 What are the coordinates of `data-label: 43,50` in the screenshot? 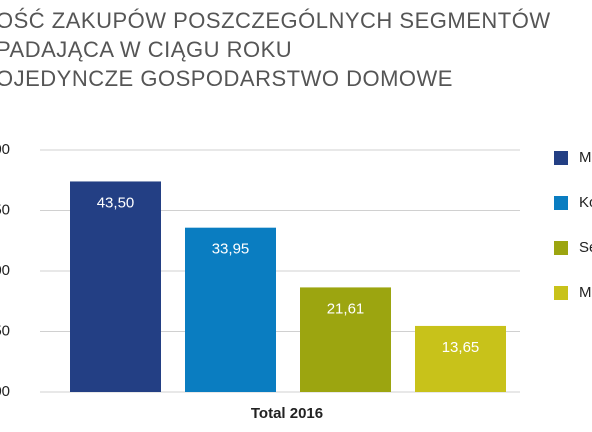 It's located at (116, 202).